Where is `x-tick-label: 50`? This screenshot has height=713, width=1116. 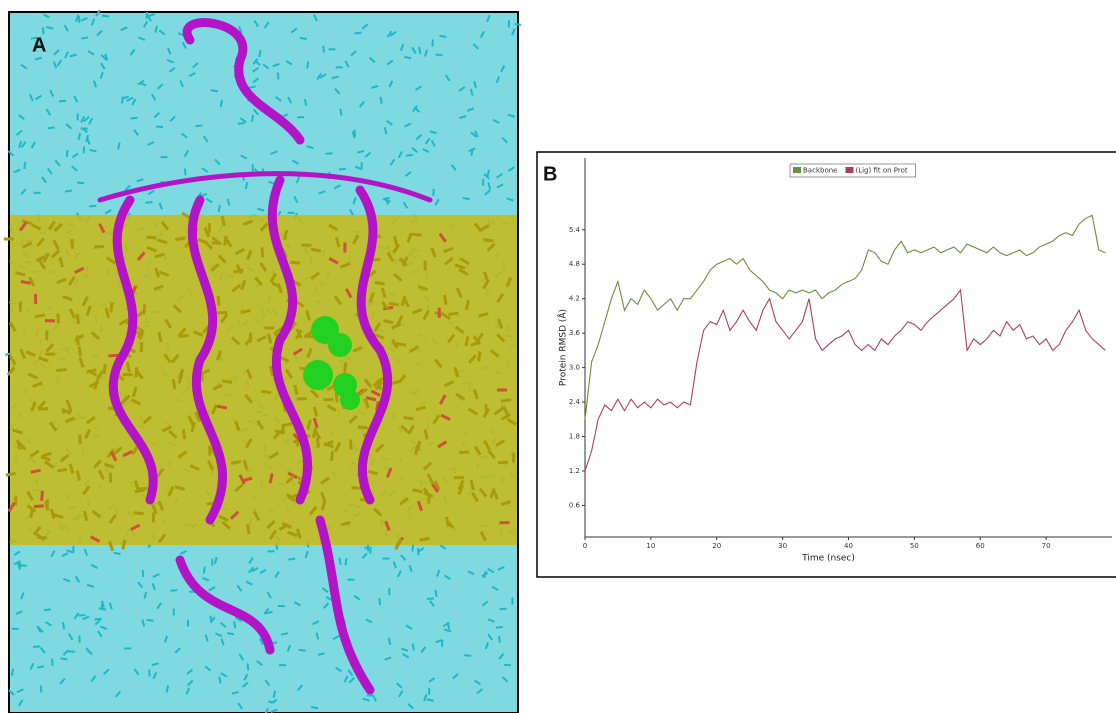 x-tick-label: 50 is located at coordinates (914, 546).